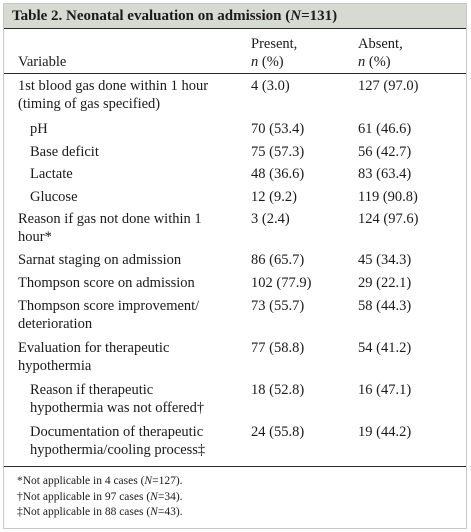 This screenshot has width=471, height=532. What do you see at coordinates (89, 104) in the screenshot?
I see `row-label-continuation: (timing of gas specified)` at bounding box center [89, 104].